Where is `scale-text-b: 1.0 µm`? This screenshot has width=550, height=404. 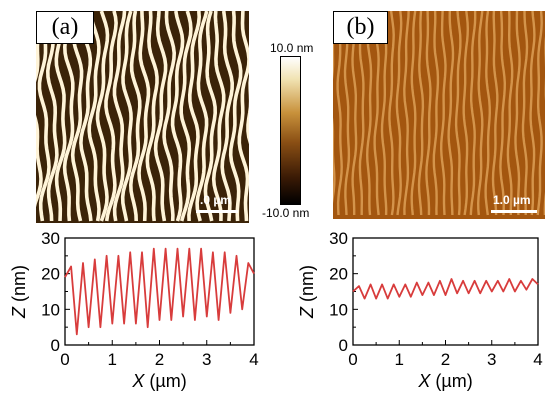 scale-text-b: 1.0 µm is located at coordinates (512, 200).